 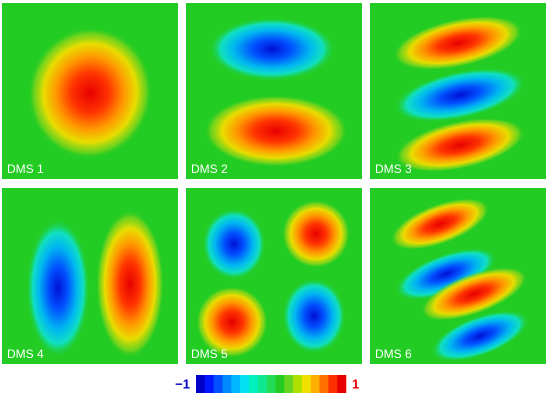 I want to click on panel: DMS 1, so click(x=90, y=91).